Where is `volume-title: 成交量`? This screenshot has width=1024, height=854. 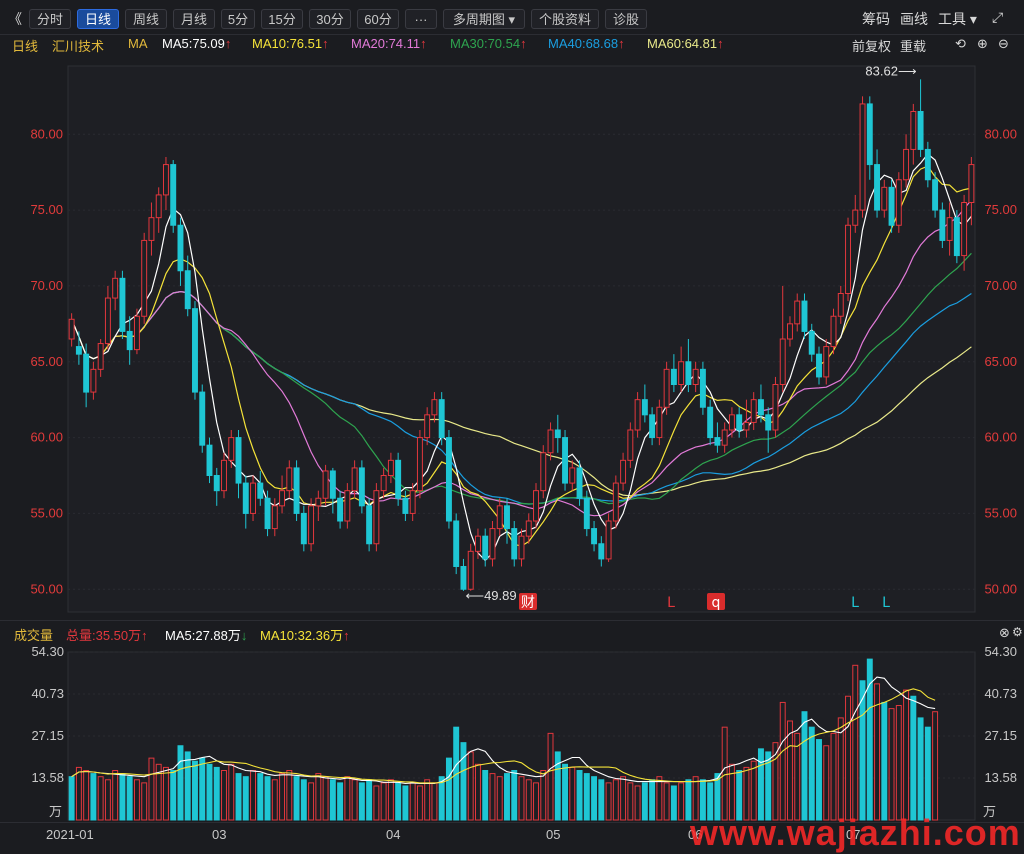 volume-title: 成交量 is located at coordinates (34, 635).